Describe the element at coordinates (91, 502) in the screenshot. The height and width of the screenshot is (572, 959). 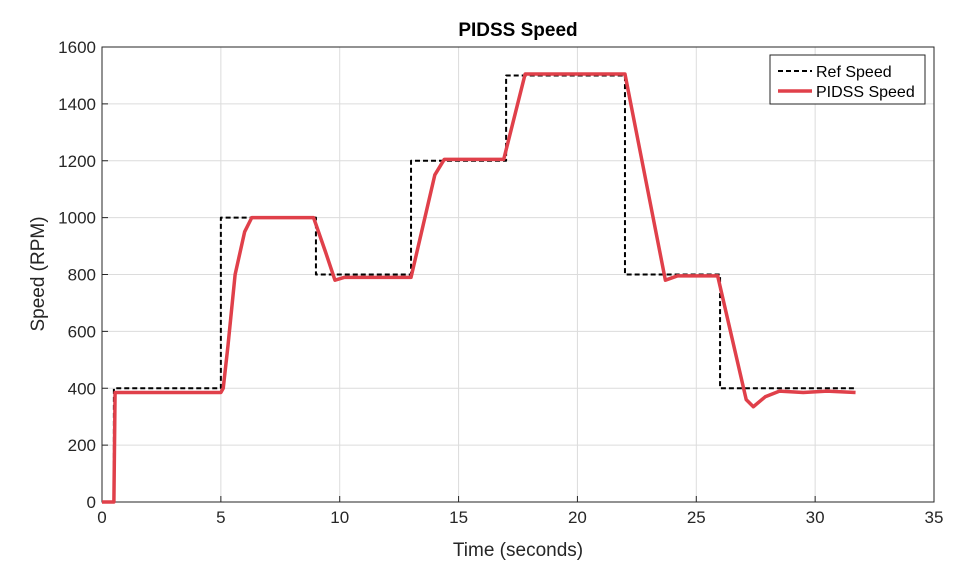
I see `y-tick-label: 0` at that location.